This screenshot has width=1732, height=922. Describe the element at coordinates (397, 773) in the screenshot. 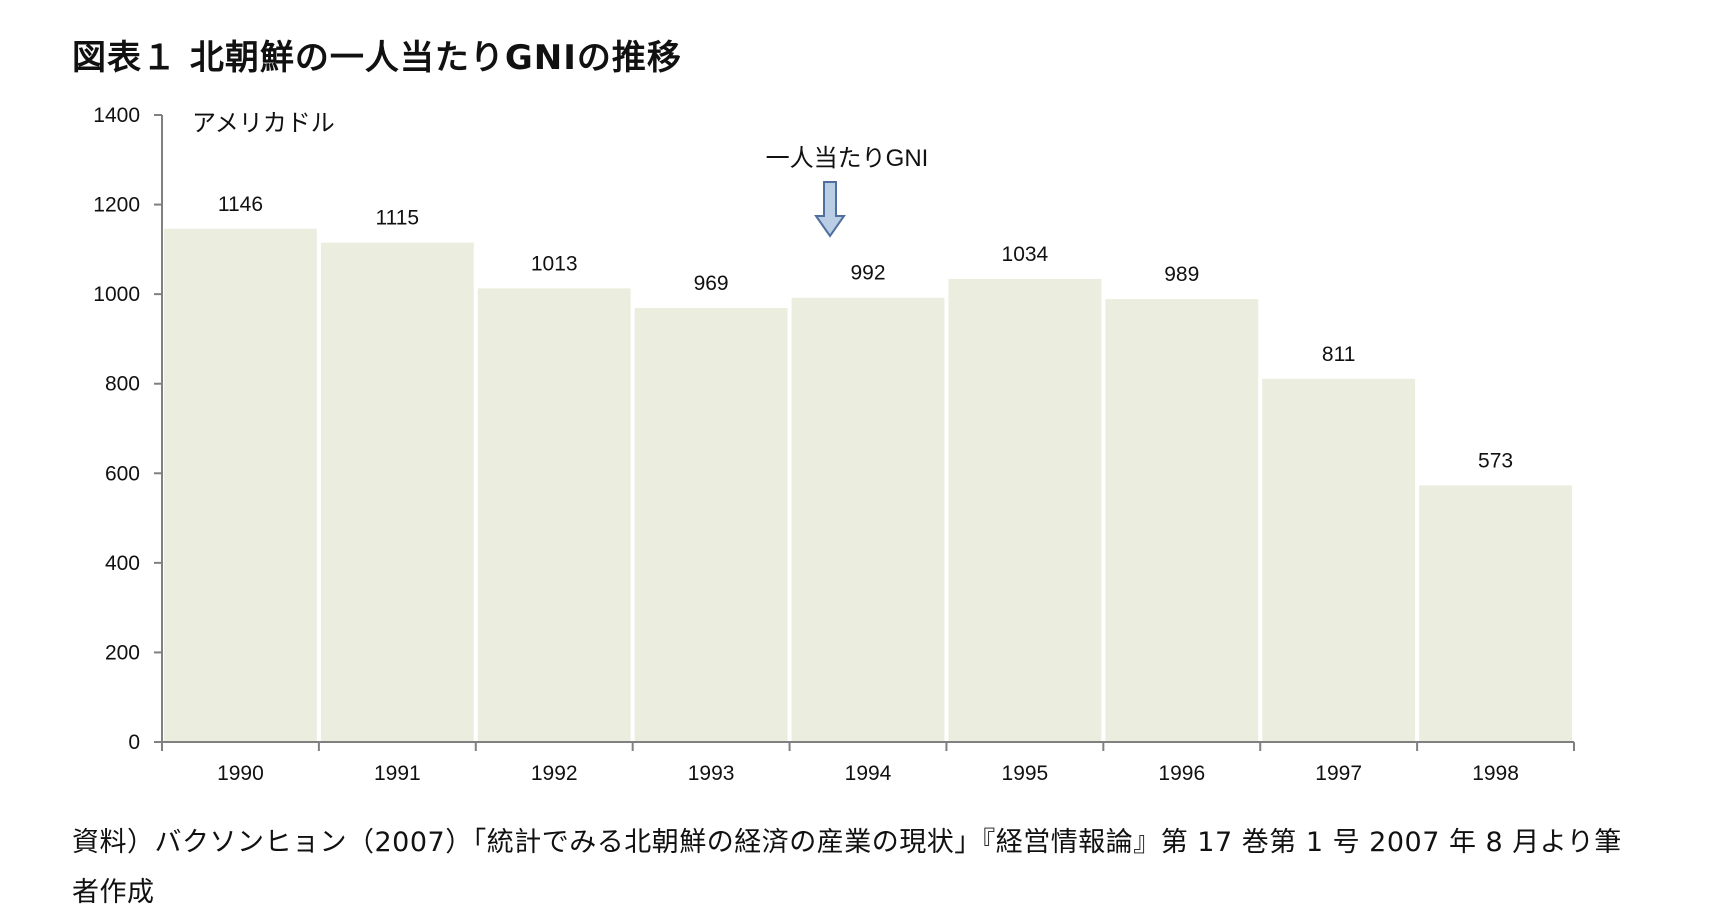

I see `x-tick-label-1991: 1991` at that location.